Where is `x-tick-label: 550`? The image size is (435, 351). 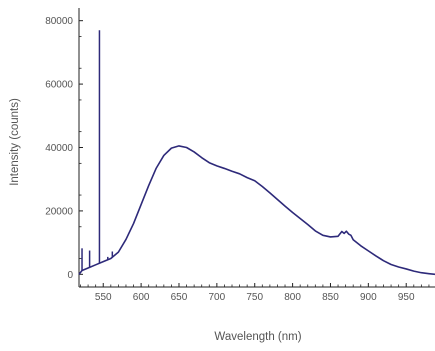
x-tick-label: 550 is located at coordinates (103, 297).